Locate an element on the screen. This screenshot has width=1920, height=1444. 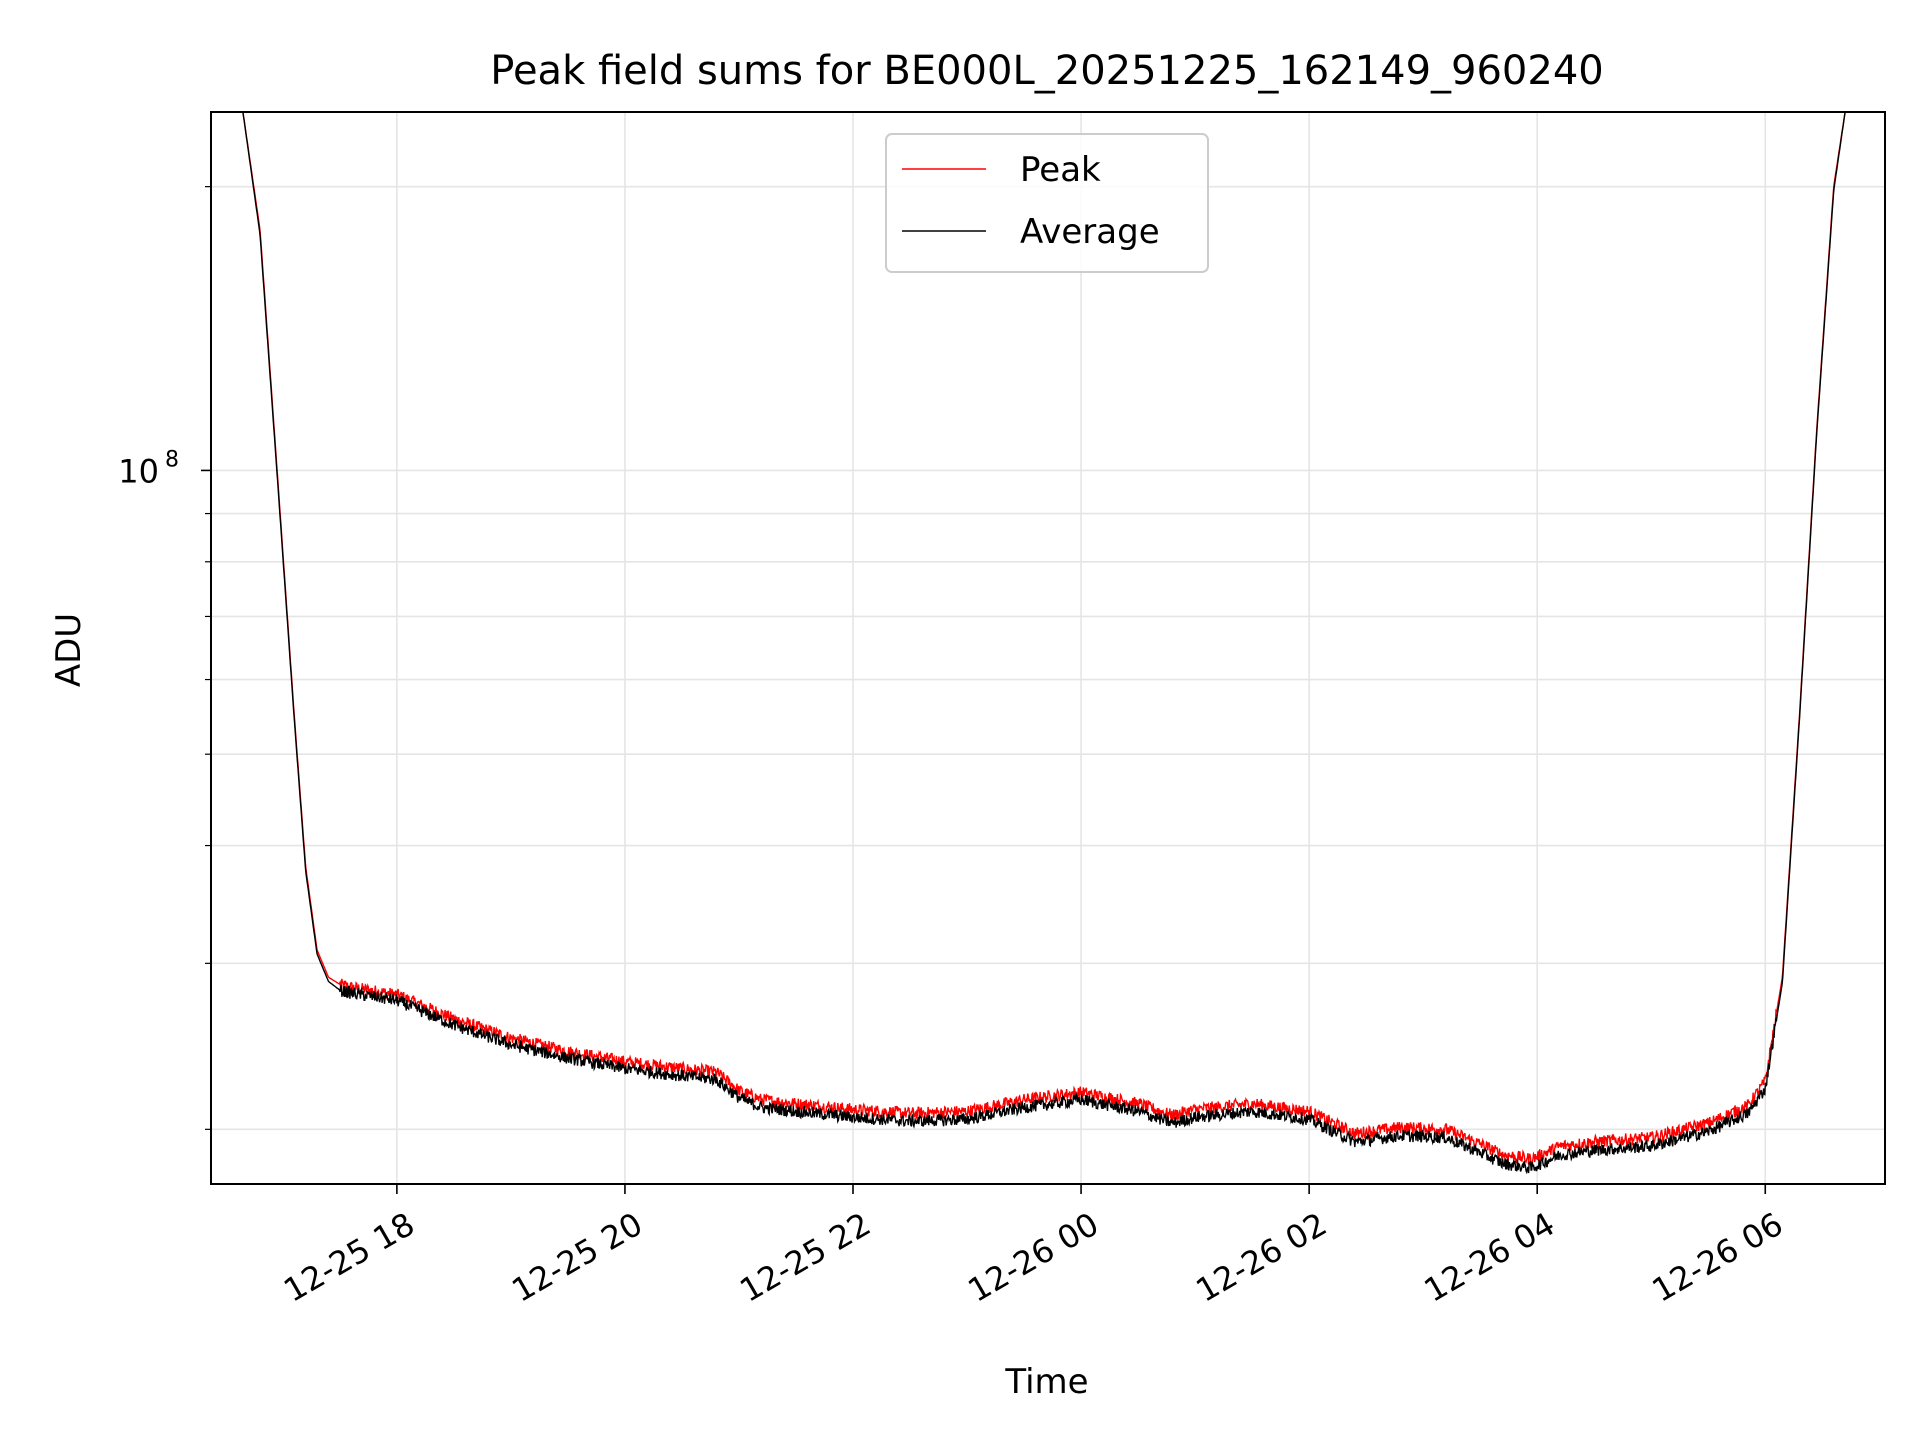
y-tick-label: 10 is located at coordinates (138, 471).